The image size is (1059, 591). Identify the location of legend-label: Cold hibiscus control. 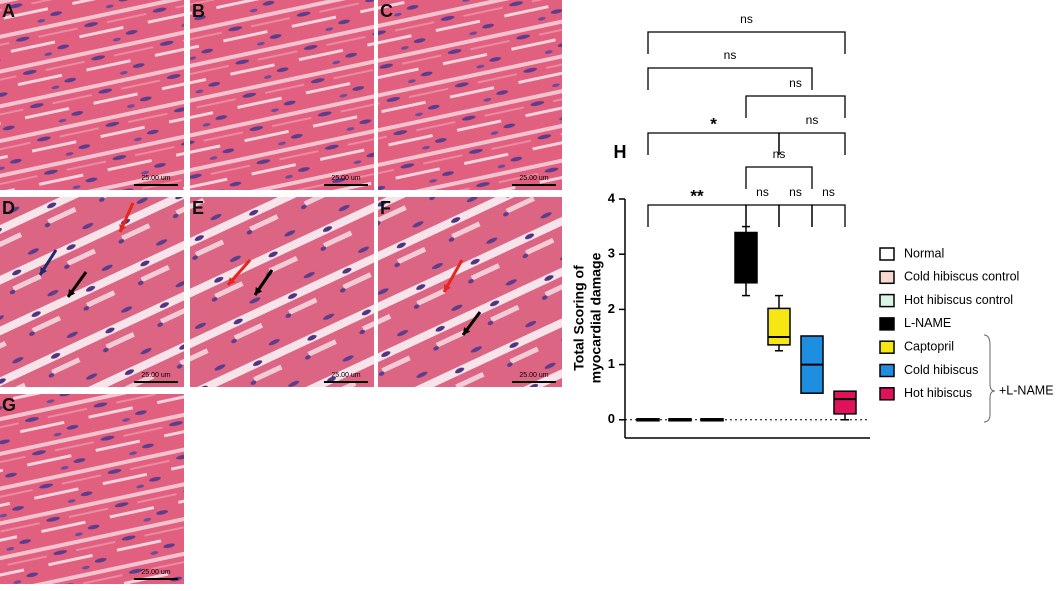
(961, 277).